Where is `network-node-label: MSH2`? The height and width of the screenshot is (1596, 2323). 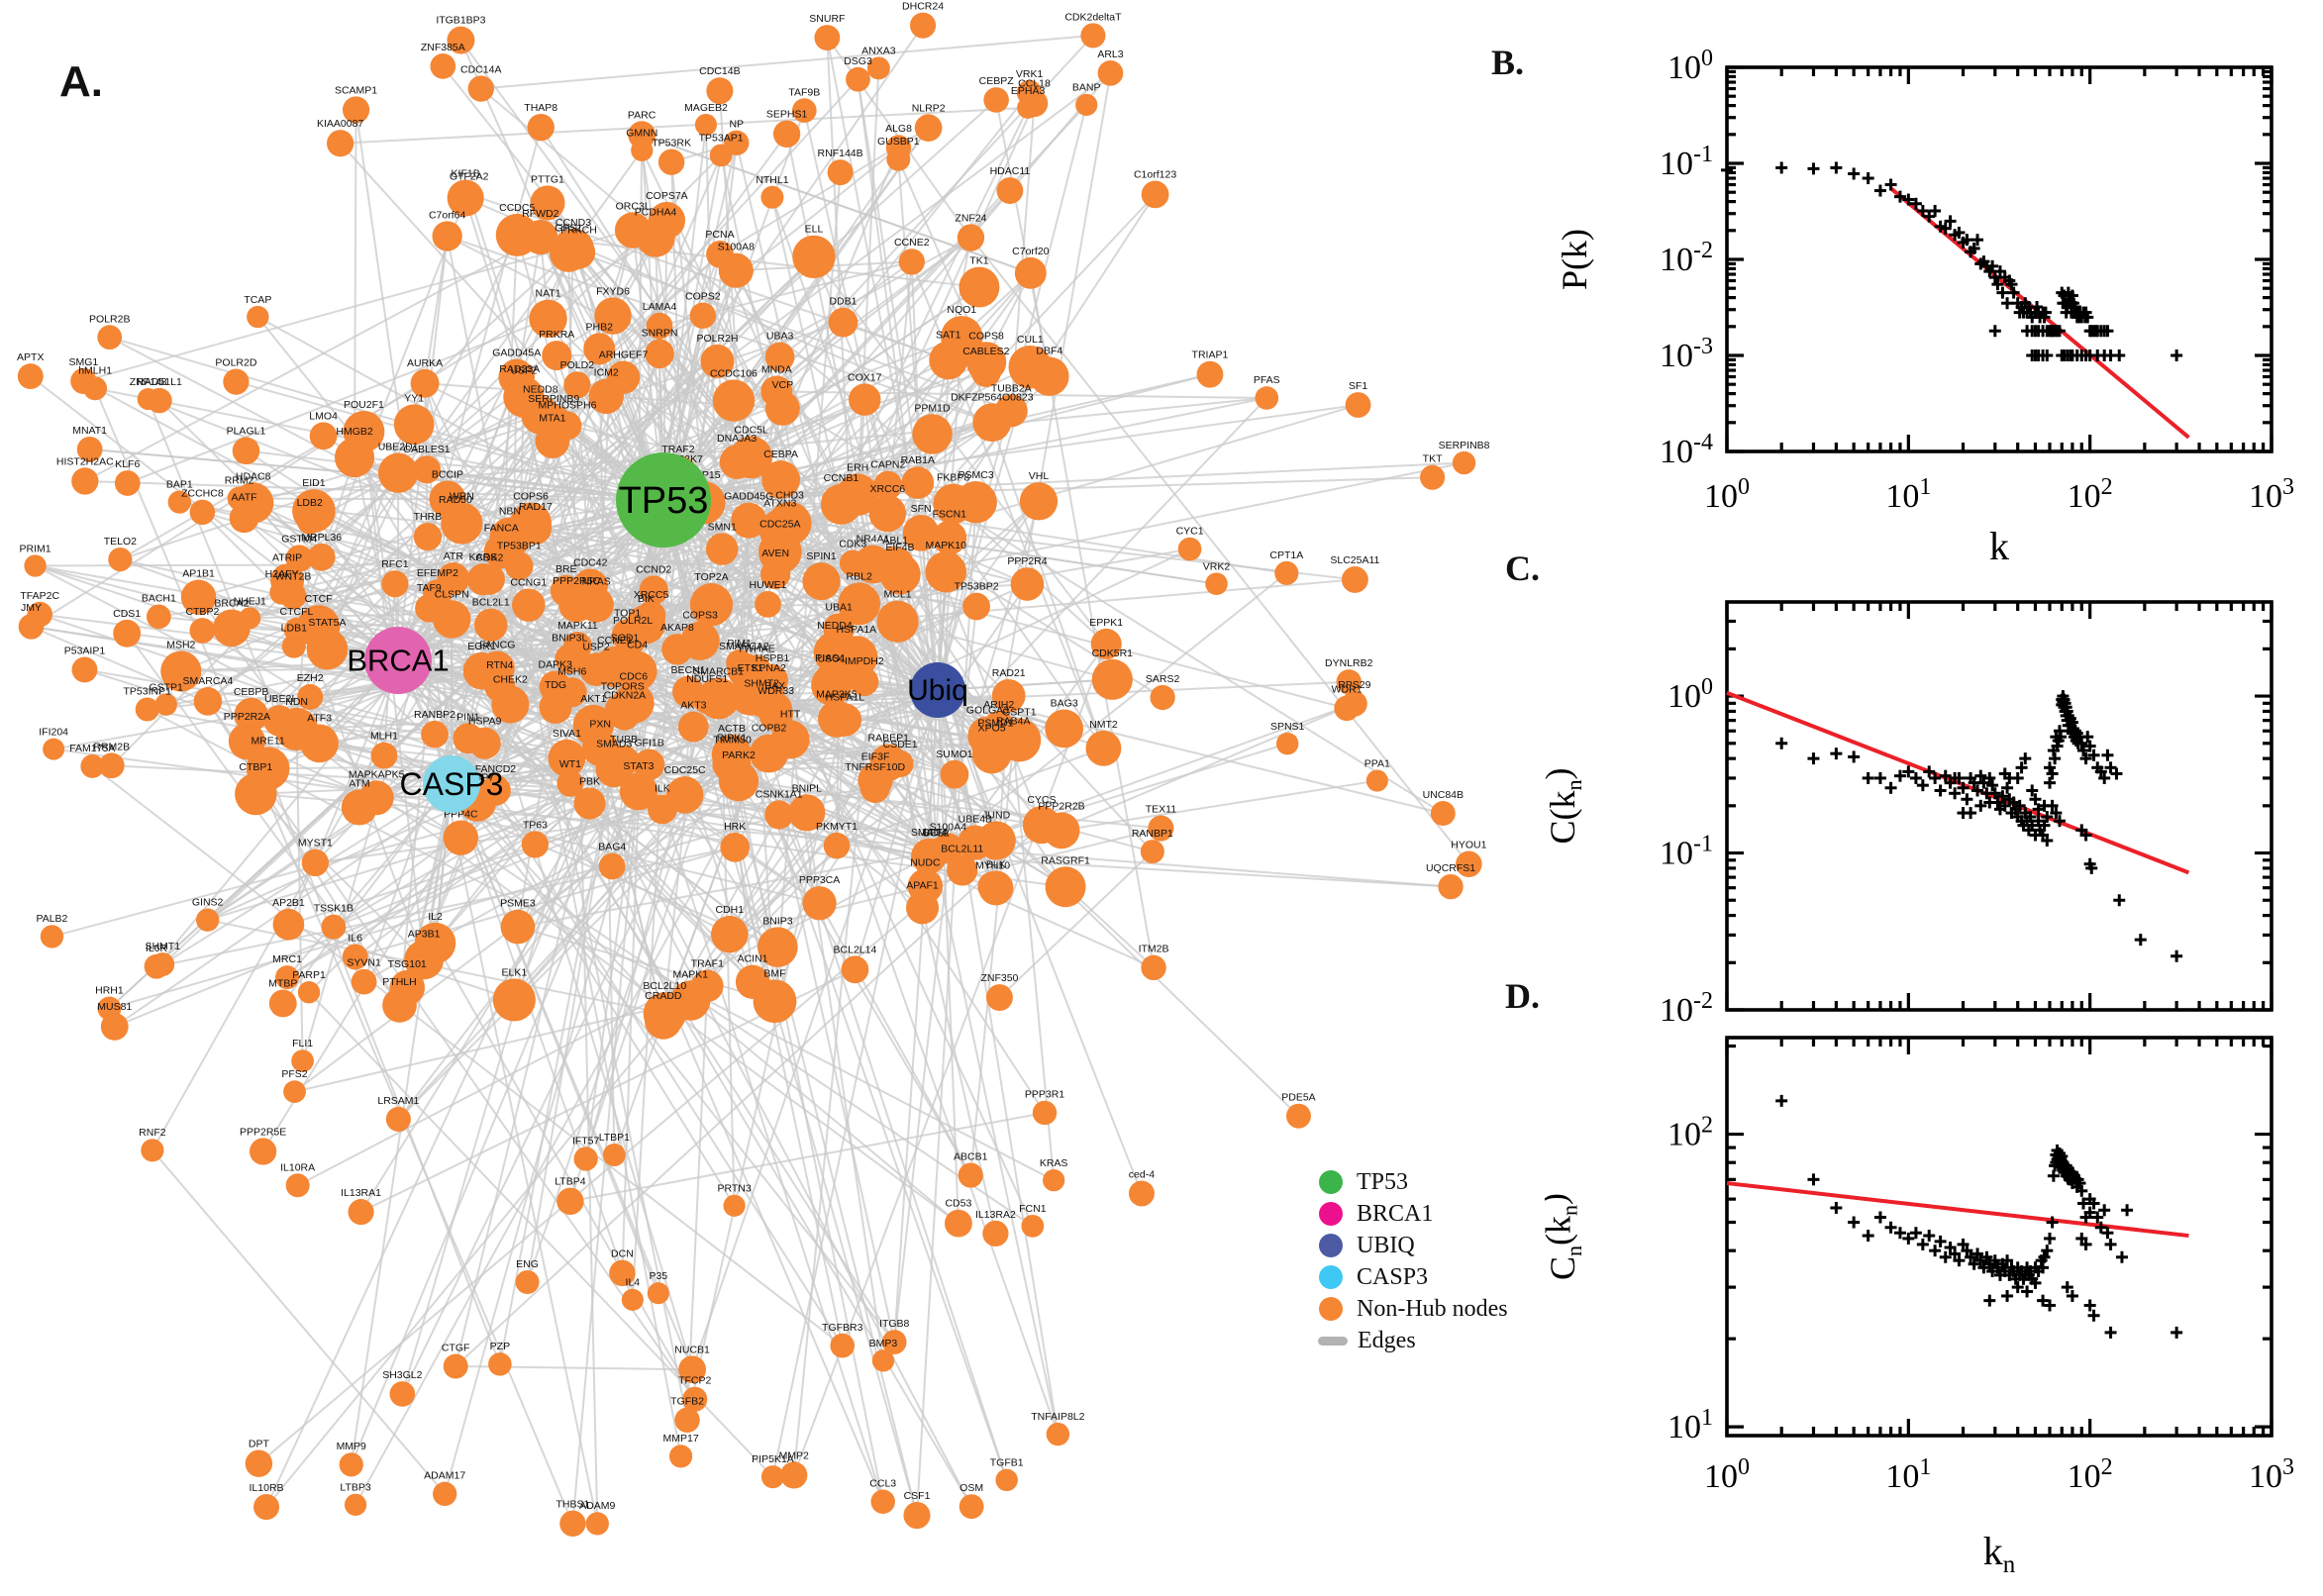
network-node-label: MSH2 is located at coordinates (180, 644).